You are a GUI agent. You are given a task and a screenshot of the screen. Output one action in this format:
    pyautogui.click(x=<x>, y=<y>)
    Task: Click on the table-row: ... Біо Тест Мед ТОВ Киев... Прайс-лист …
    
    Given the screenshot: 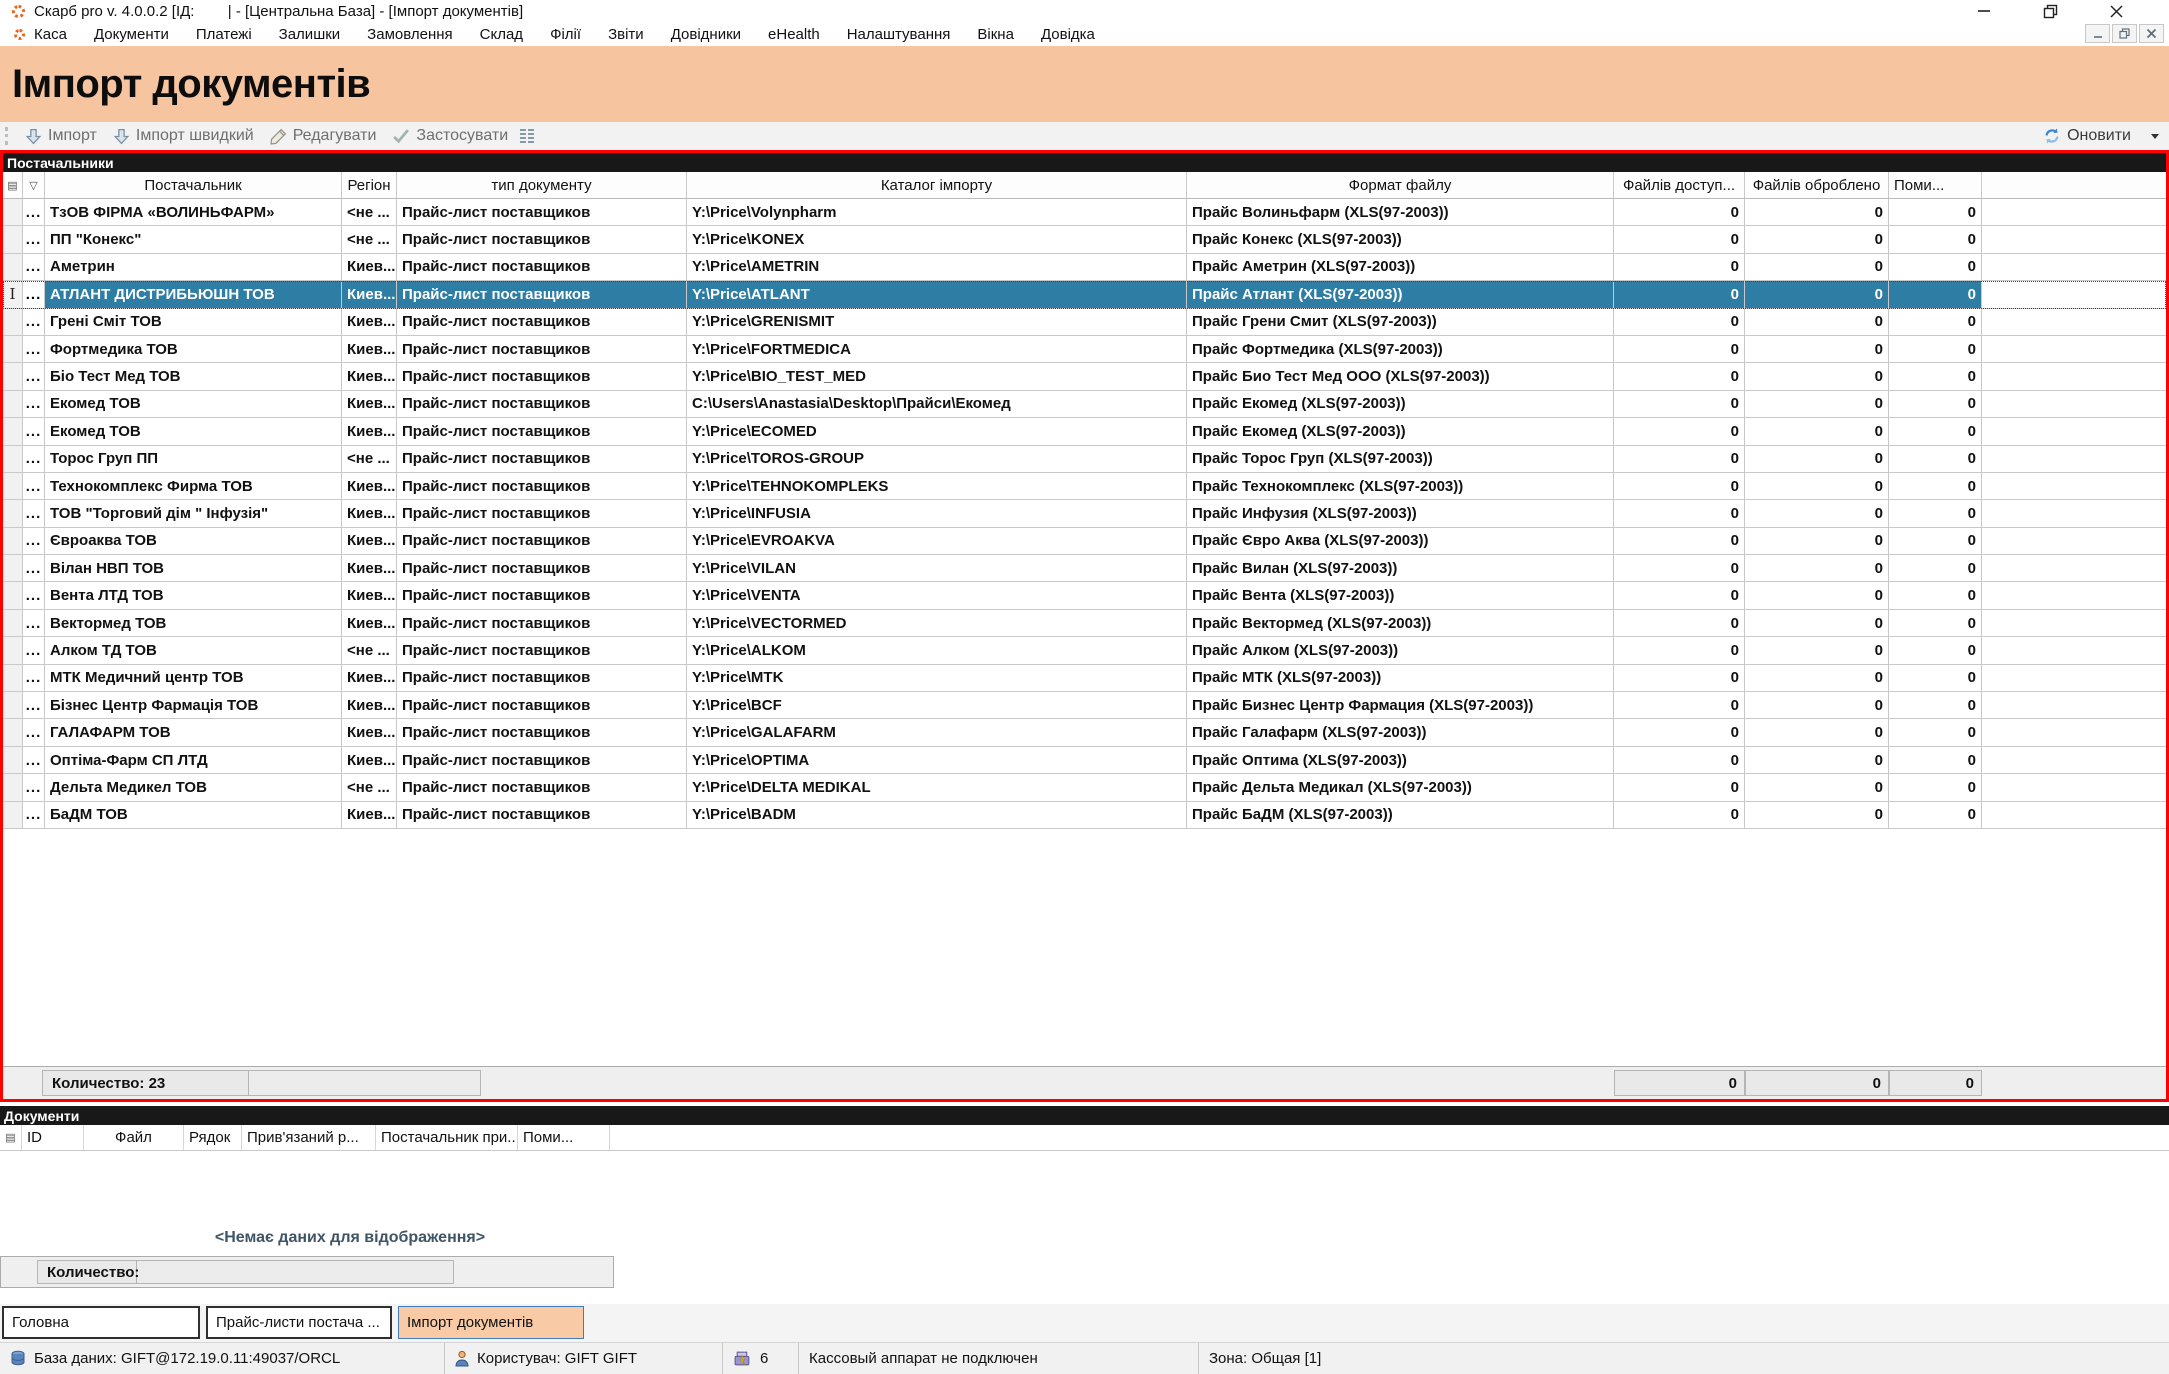 What is the action you would take?
    pyautogui.click(x=1084, y=377)
    